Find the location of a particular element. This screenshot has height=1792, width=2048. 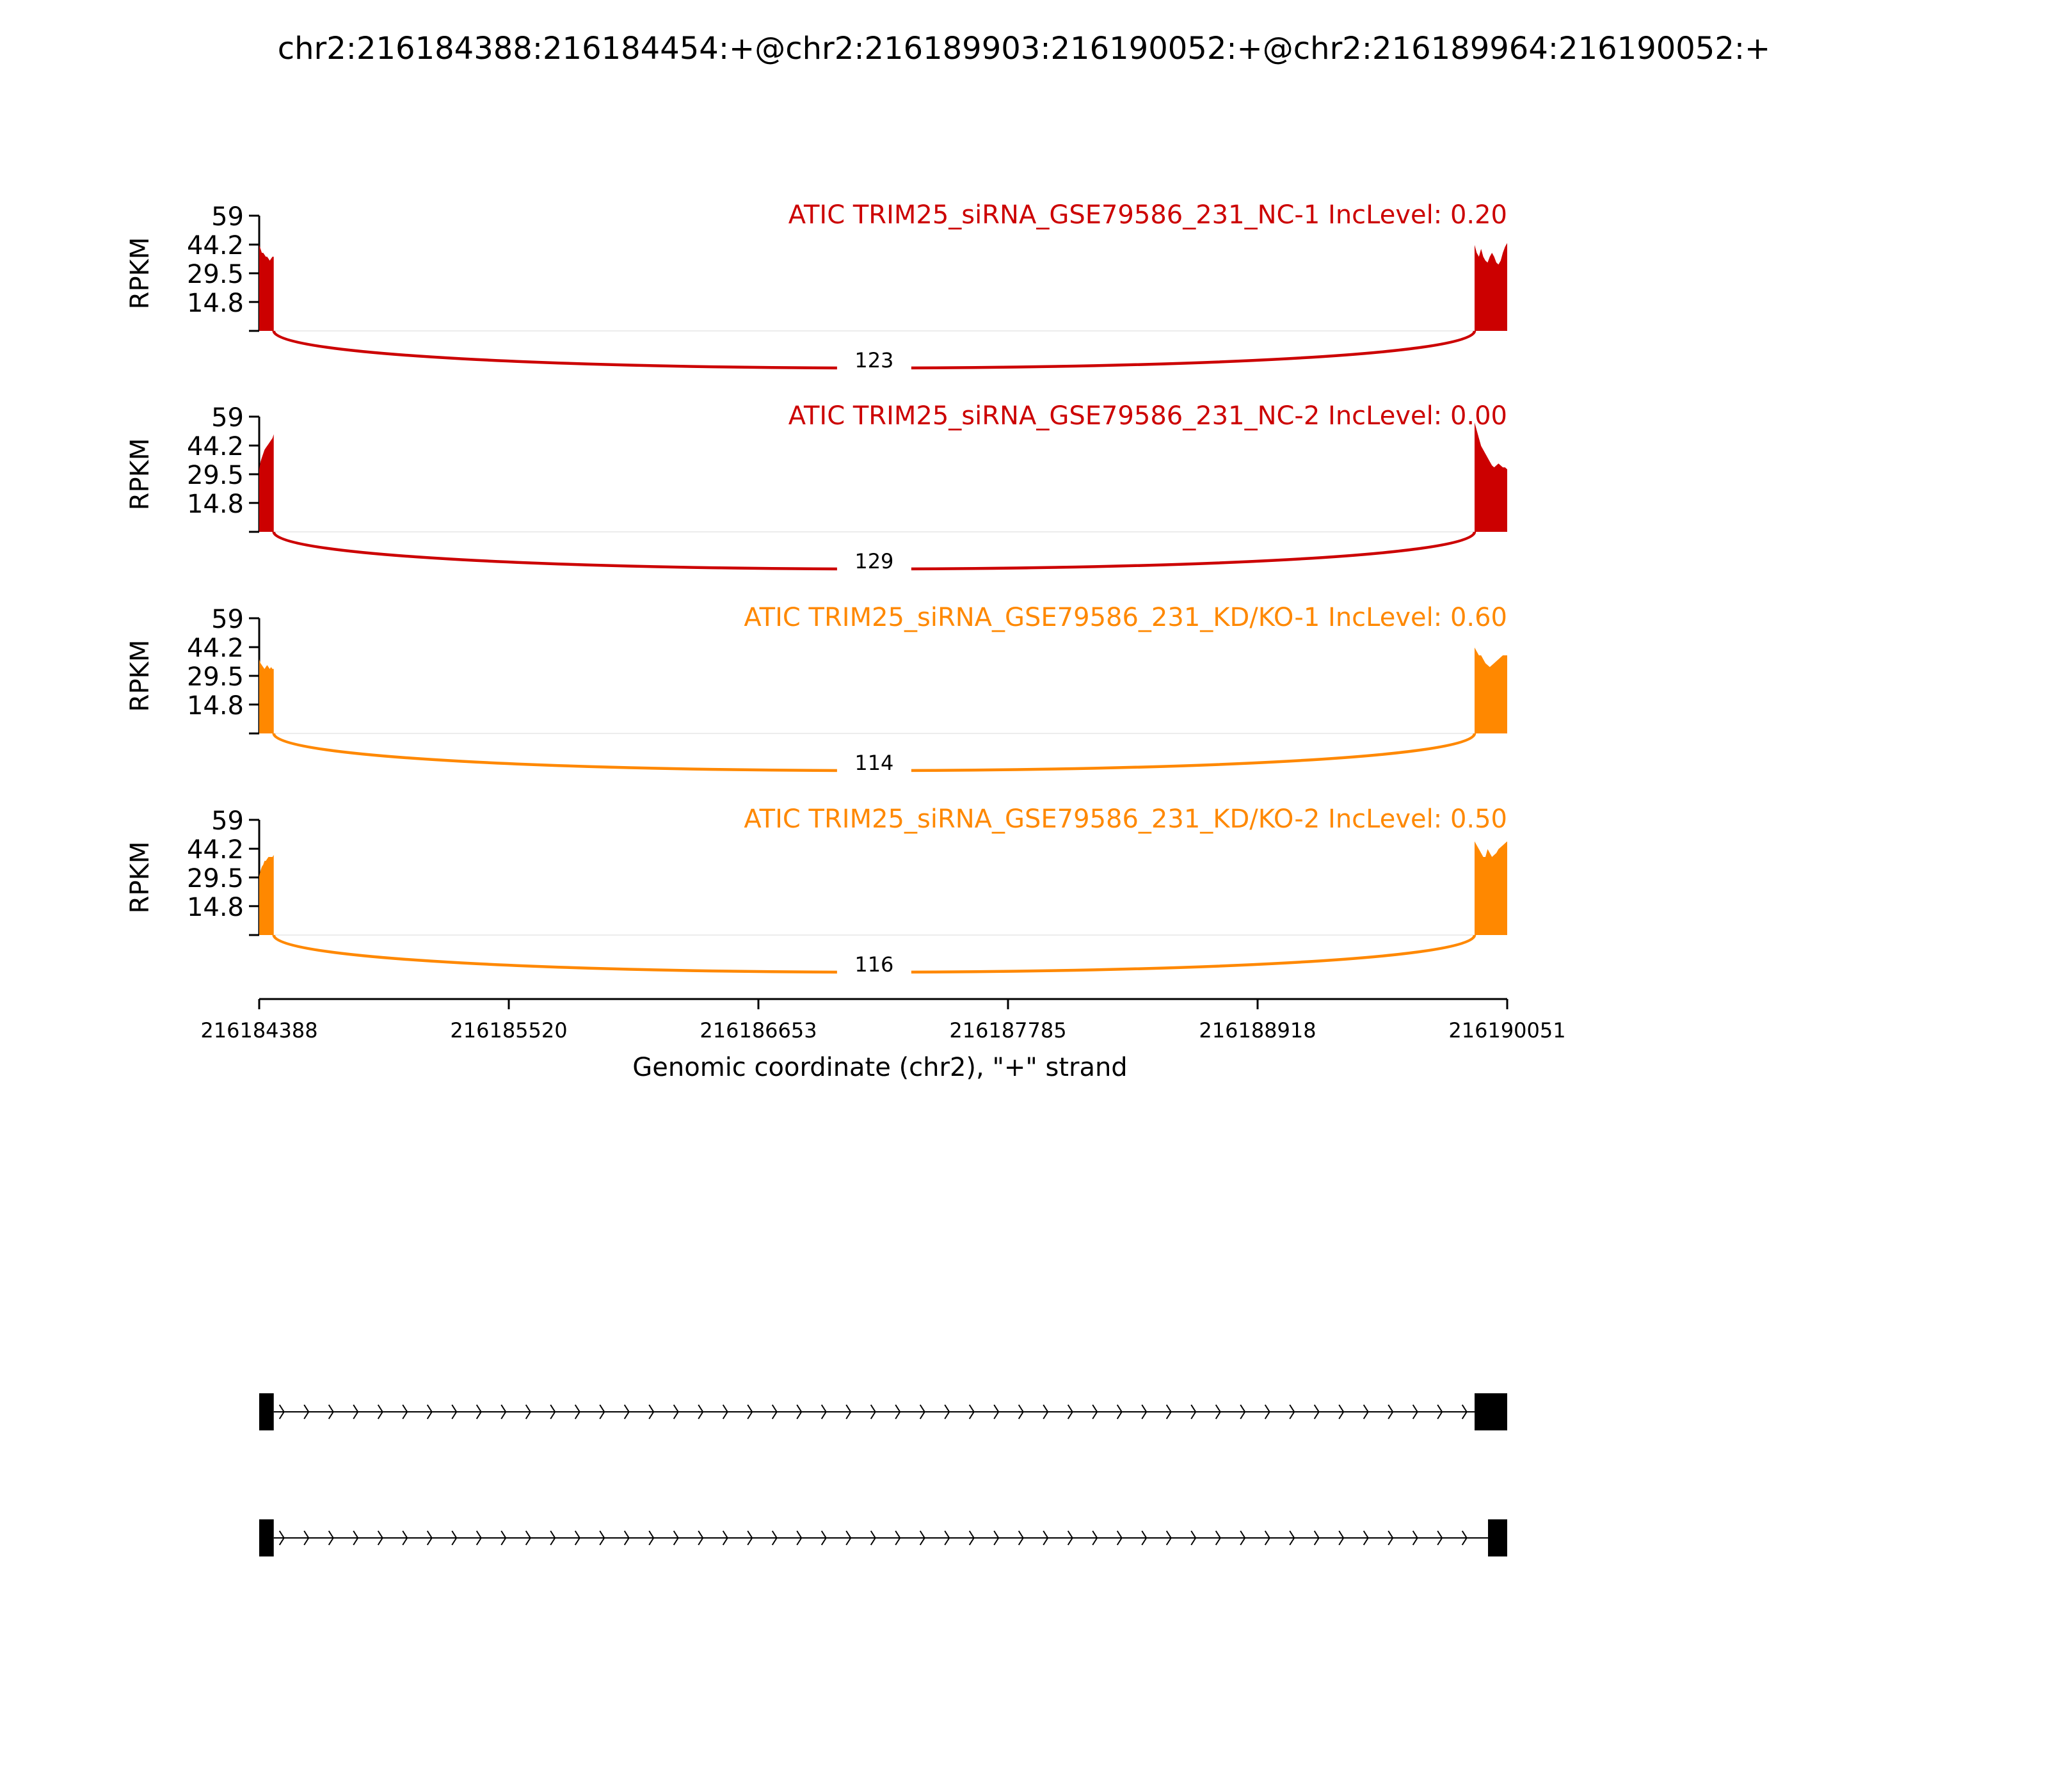

x-tick-label: 216185520 is located at coordinates (508, 1030).